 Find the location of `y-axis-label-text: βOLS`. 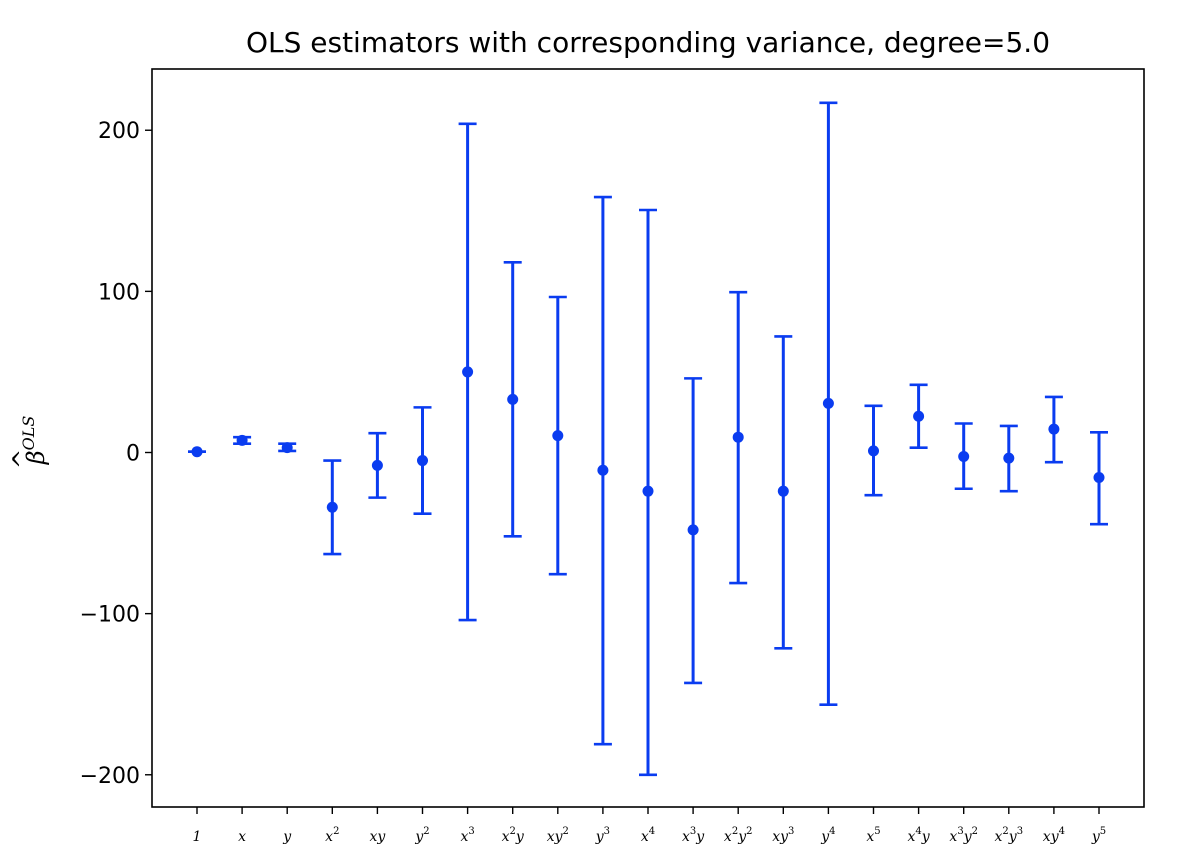

y-axis-label-text: βOLS is located at coordinates (34, 441).